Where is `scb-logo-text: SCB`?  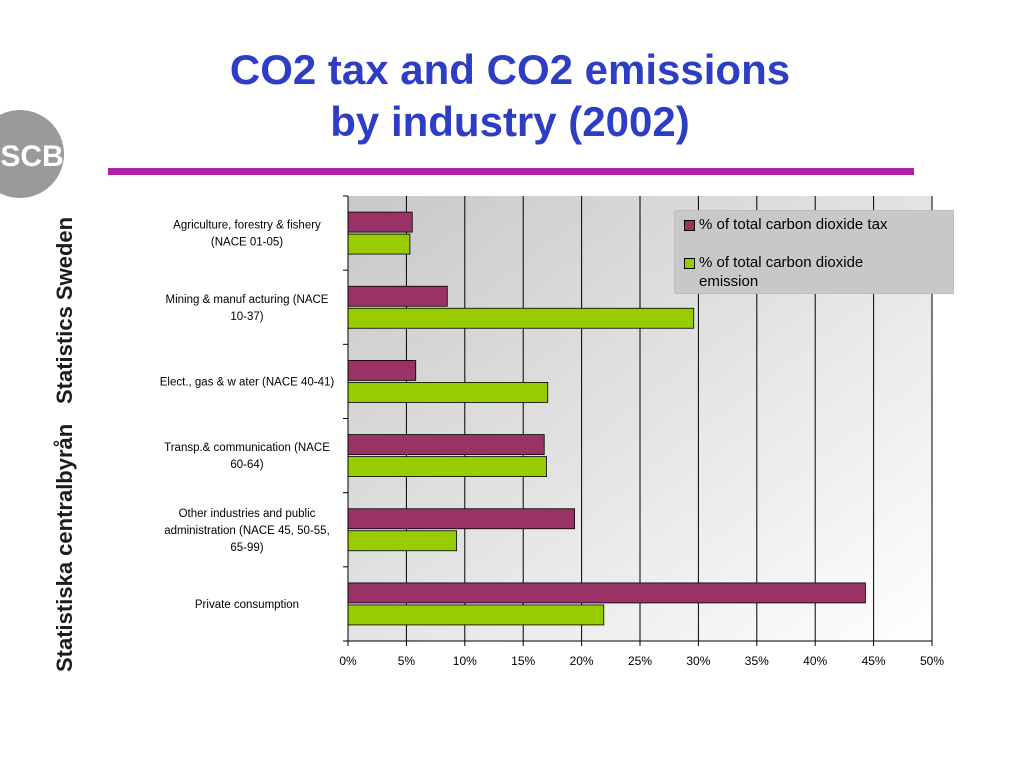 scb-logo-text: SCB is located at coordinates (31, 156).